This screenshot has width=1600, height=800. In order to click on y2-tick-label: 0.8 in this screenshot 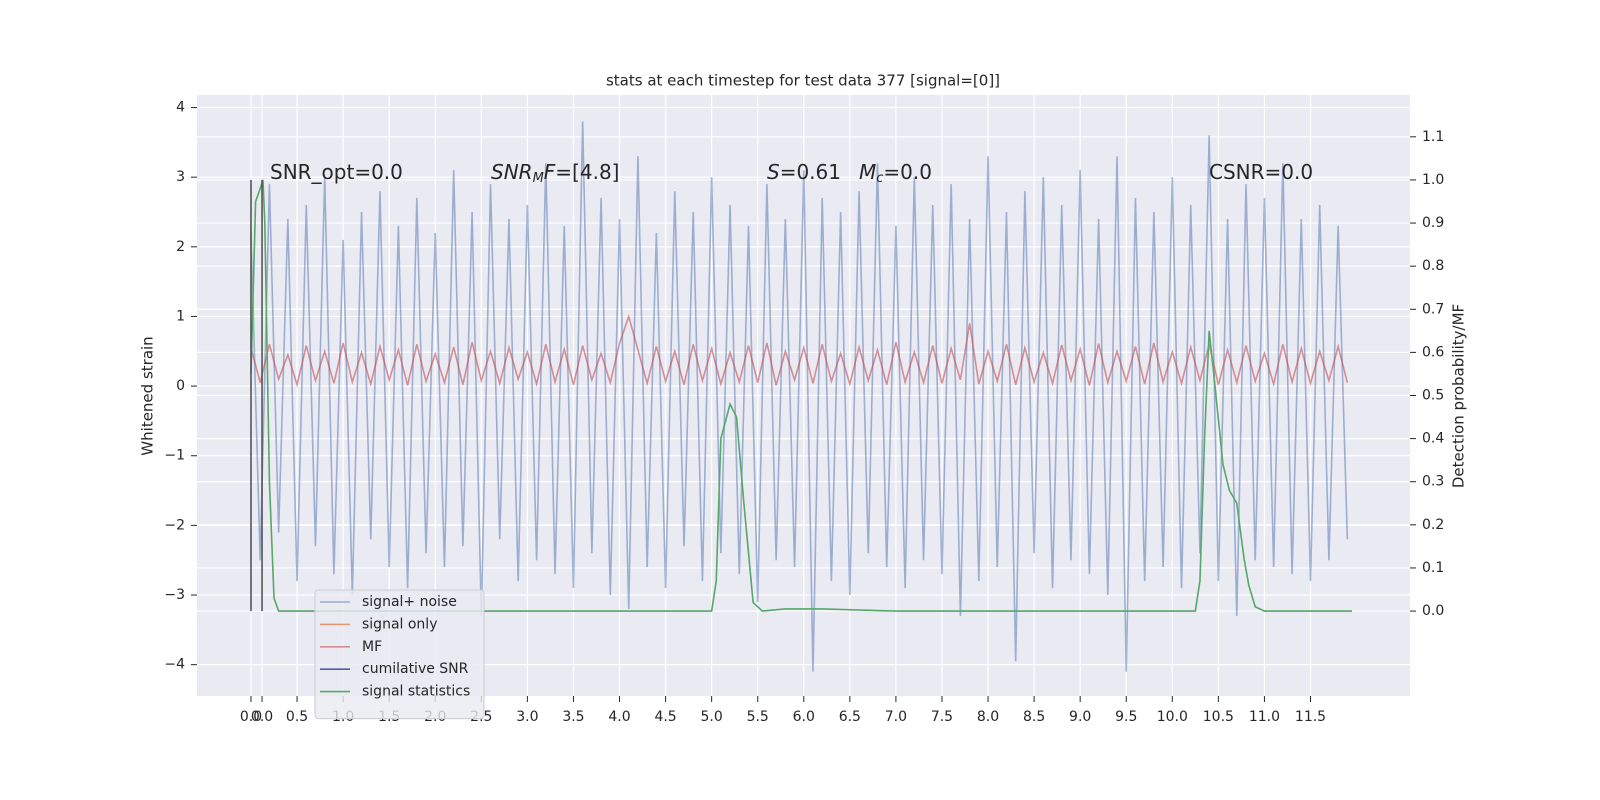, I will do `click(1433, 266)`.